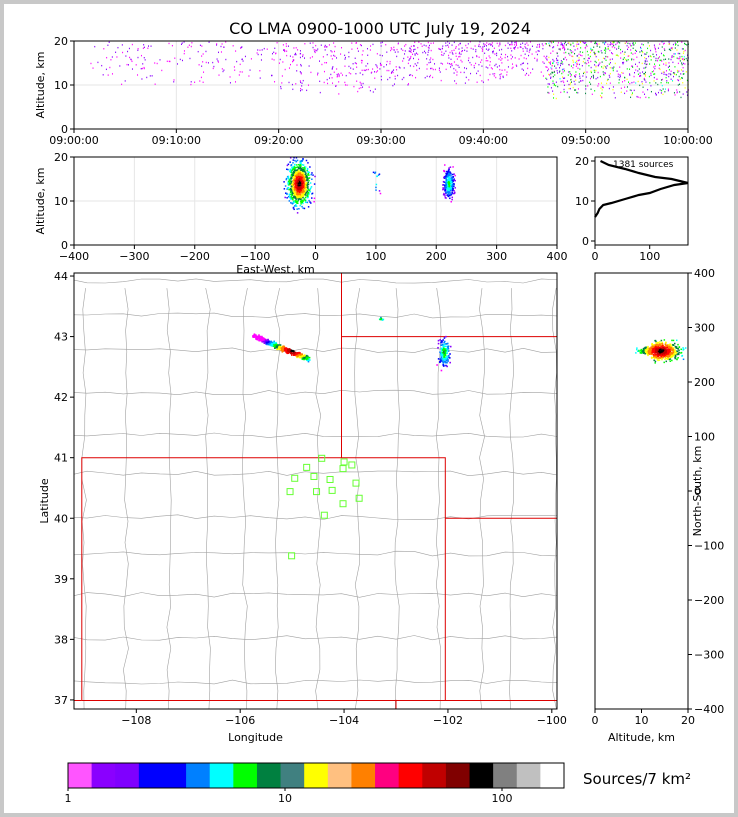  I want to click on p2-xtick-label: −200, so click(195, 256).